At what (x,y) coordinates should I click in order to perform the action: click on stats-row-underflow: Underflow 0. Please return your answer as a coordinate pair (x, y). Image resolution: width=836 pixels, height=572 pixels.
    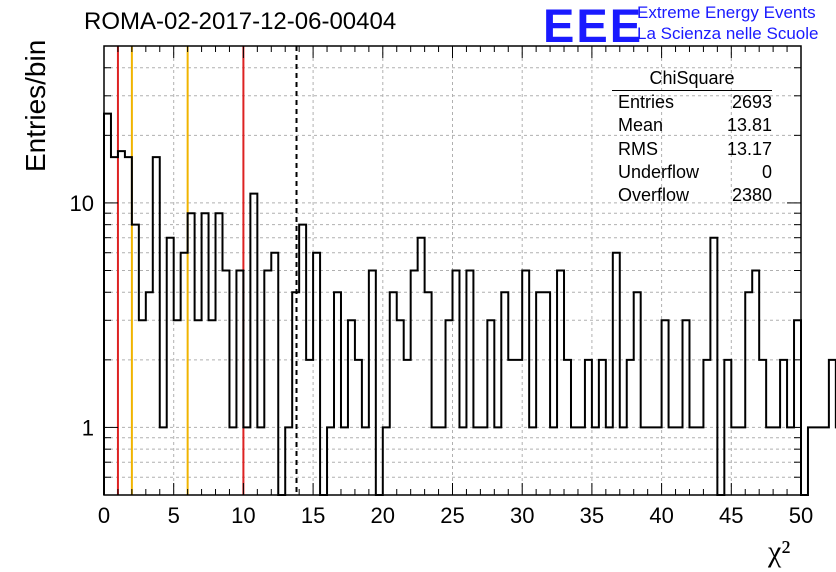
    Looking at the image, I should click on (692, 172).